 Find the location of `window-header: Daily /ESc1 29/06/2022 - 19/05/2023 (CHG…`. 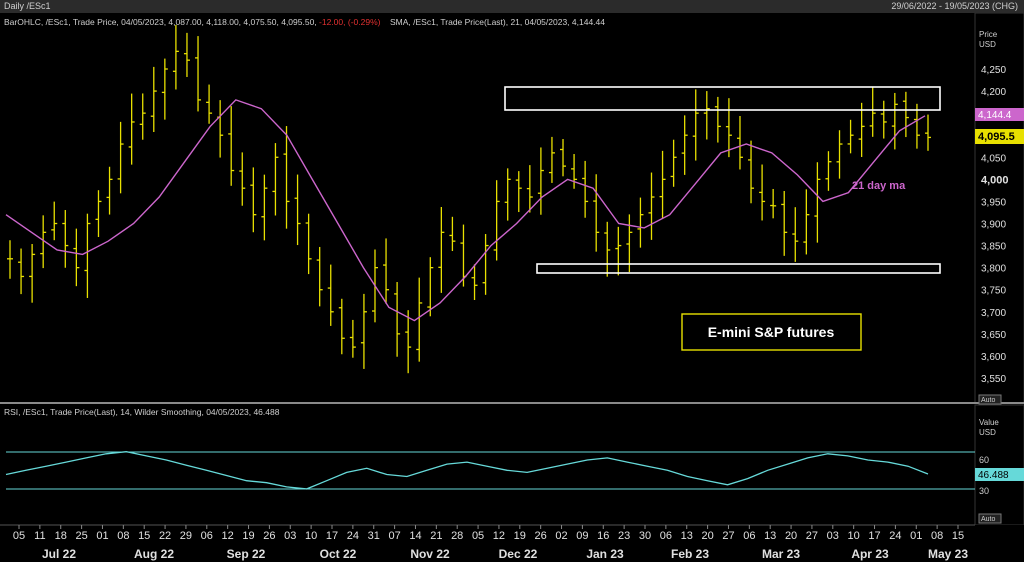

window-header: Daily /ESc1 29/06/2022 - 19/05/2023 (CHG… is located at coordinates (512, 6).